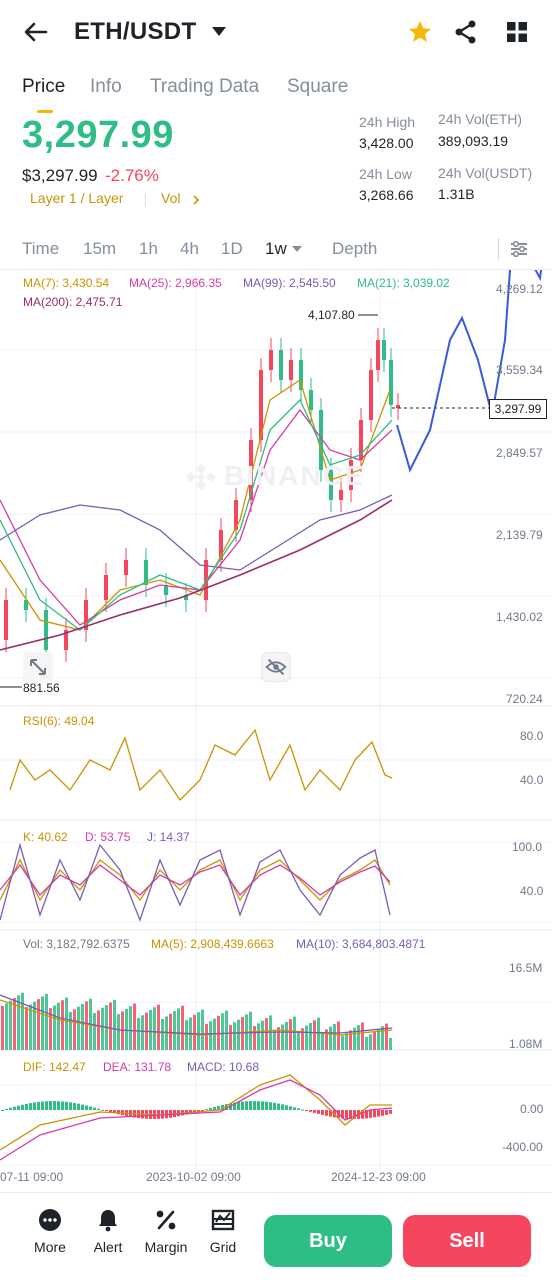  I want to click on price-change: -2.76%, so click(132, 175).